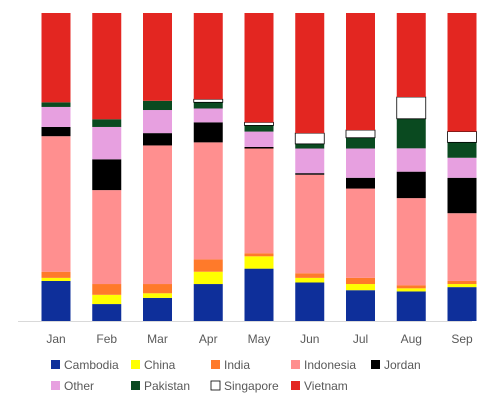  What do you see at coordinates (360, 233) in the screenshot?
I see `bar-indonesia-jul` at bounding box center [360, 233].